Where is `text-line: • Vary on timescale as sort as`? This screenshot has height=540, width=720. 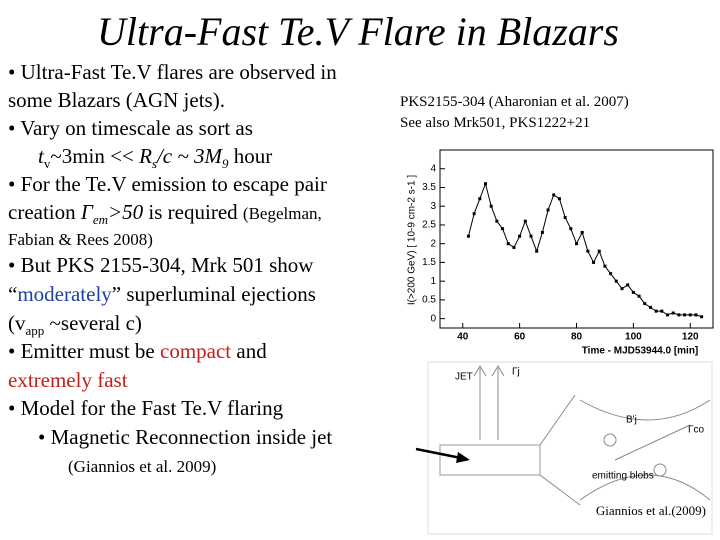 text-line: • Vary on timescale as sort as is located at coordinates (130, 128).